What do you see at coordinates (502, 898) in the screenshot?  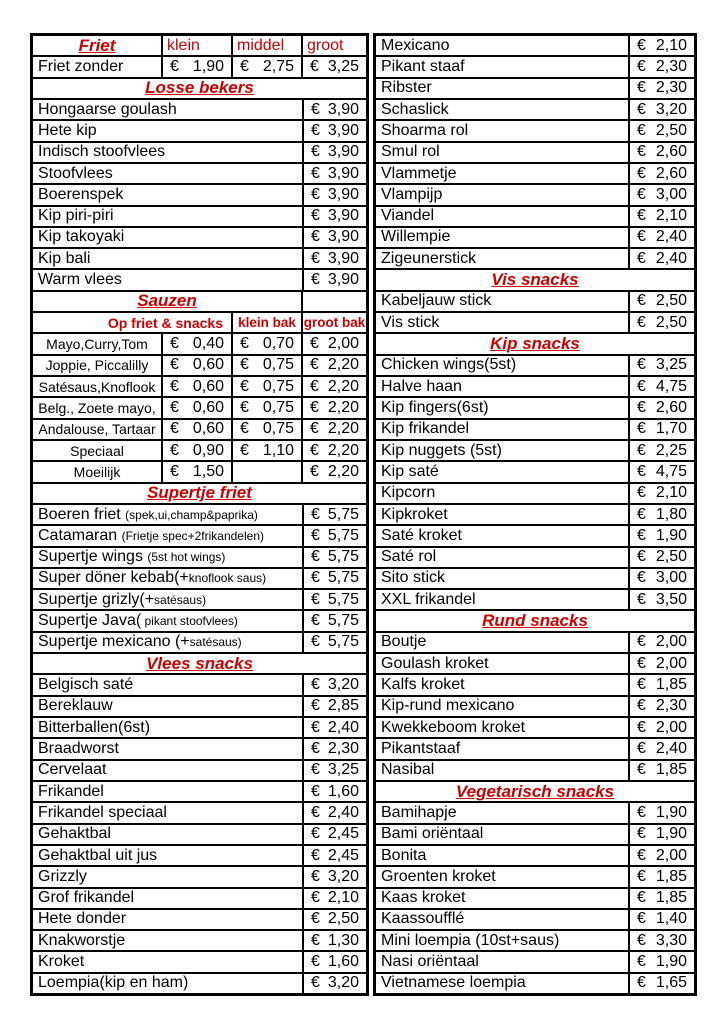 I see `item-name: Kaas kroket` at bounding box center [502, 898].